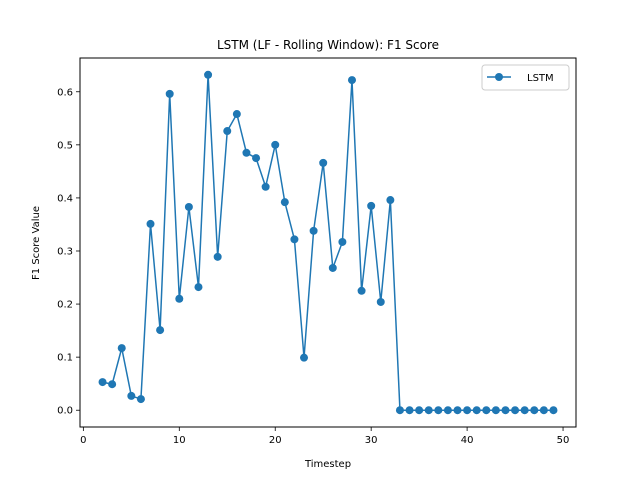 The width and height of the screenshot is (640, 484). Describe the element at coordinates (499, 77) in the screenshot. I see `legend-marker-swatch` at that location.